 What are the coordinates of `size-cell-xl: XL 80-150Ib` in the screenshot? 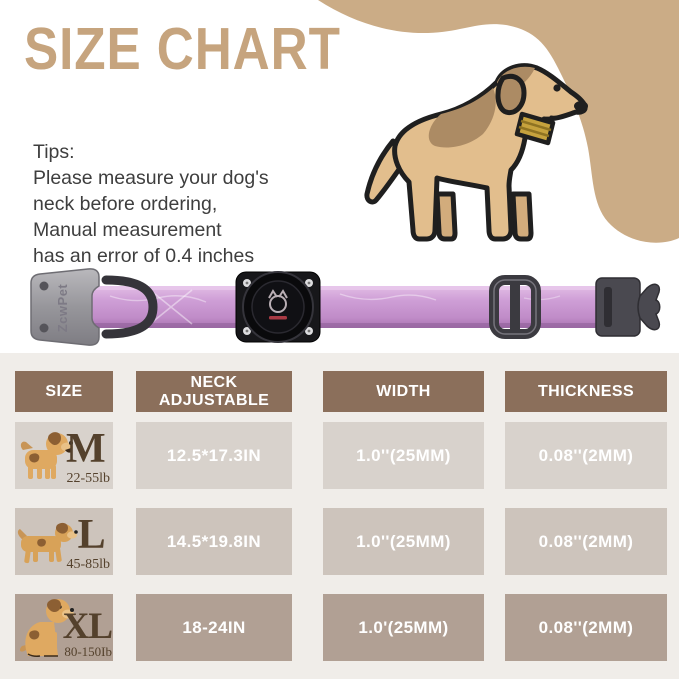 It's located at (64, 627).